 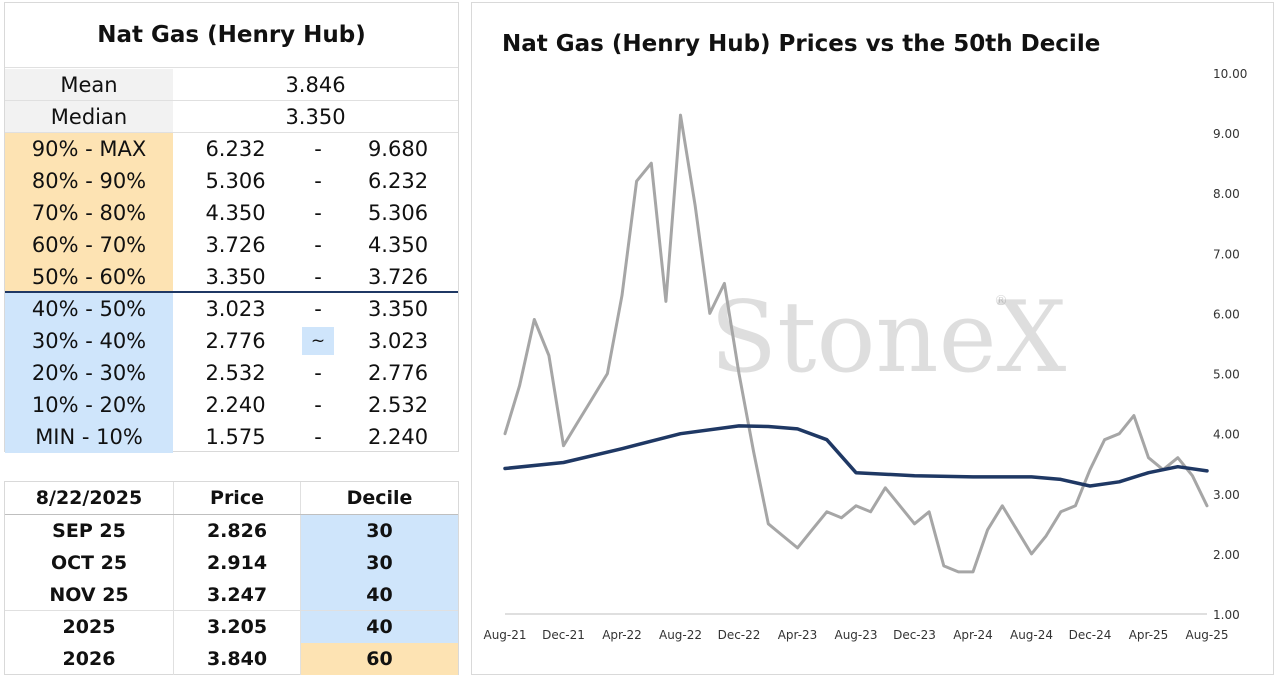 I want to click on decile-row: 20% - 30% 2.532 - 2.776, so click(x=231, y=373).